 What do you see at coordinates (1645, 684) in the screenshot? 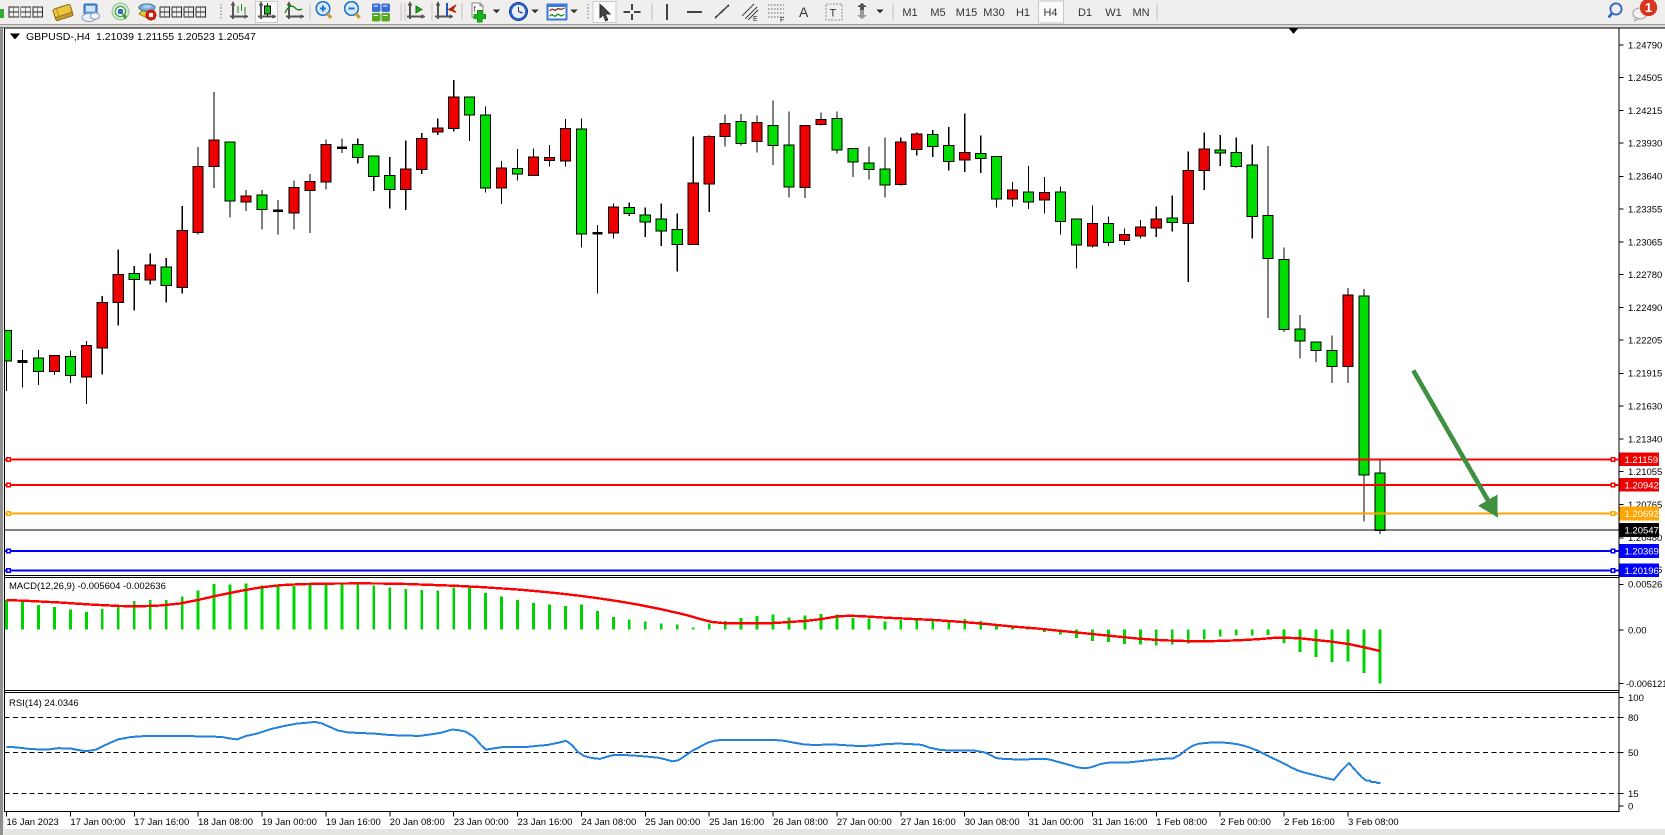
I see `svg-text: -0.006121` at bounding box center [1645, 684].